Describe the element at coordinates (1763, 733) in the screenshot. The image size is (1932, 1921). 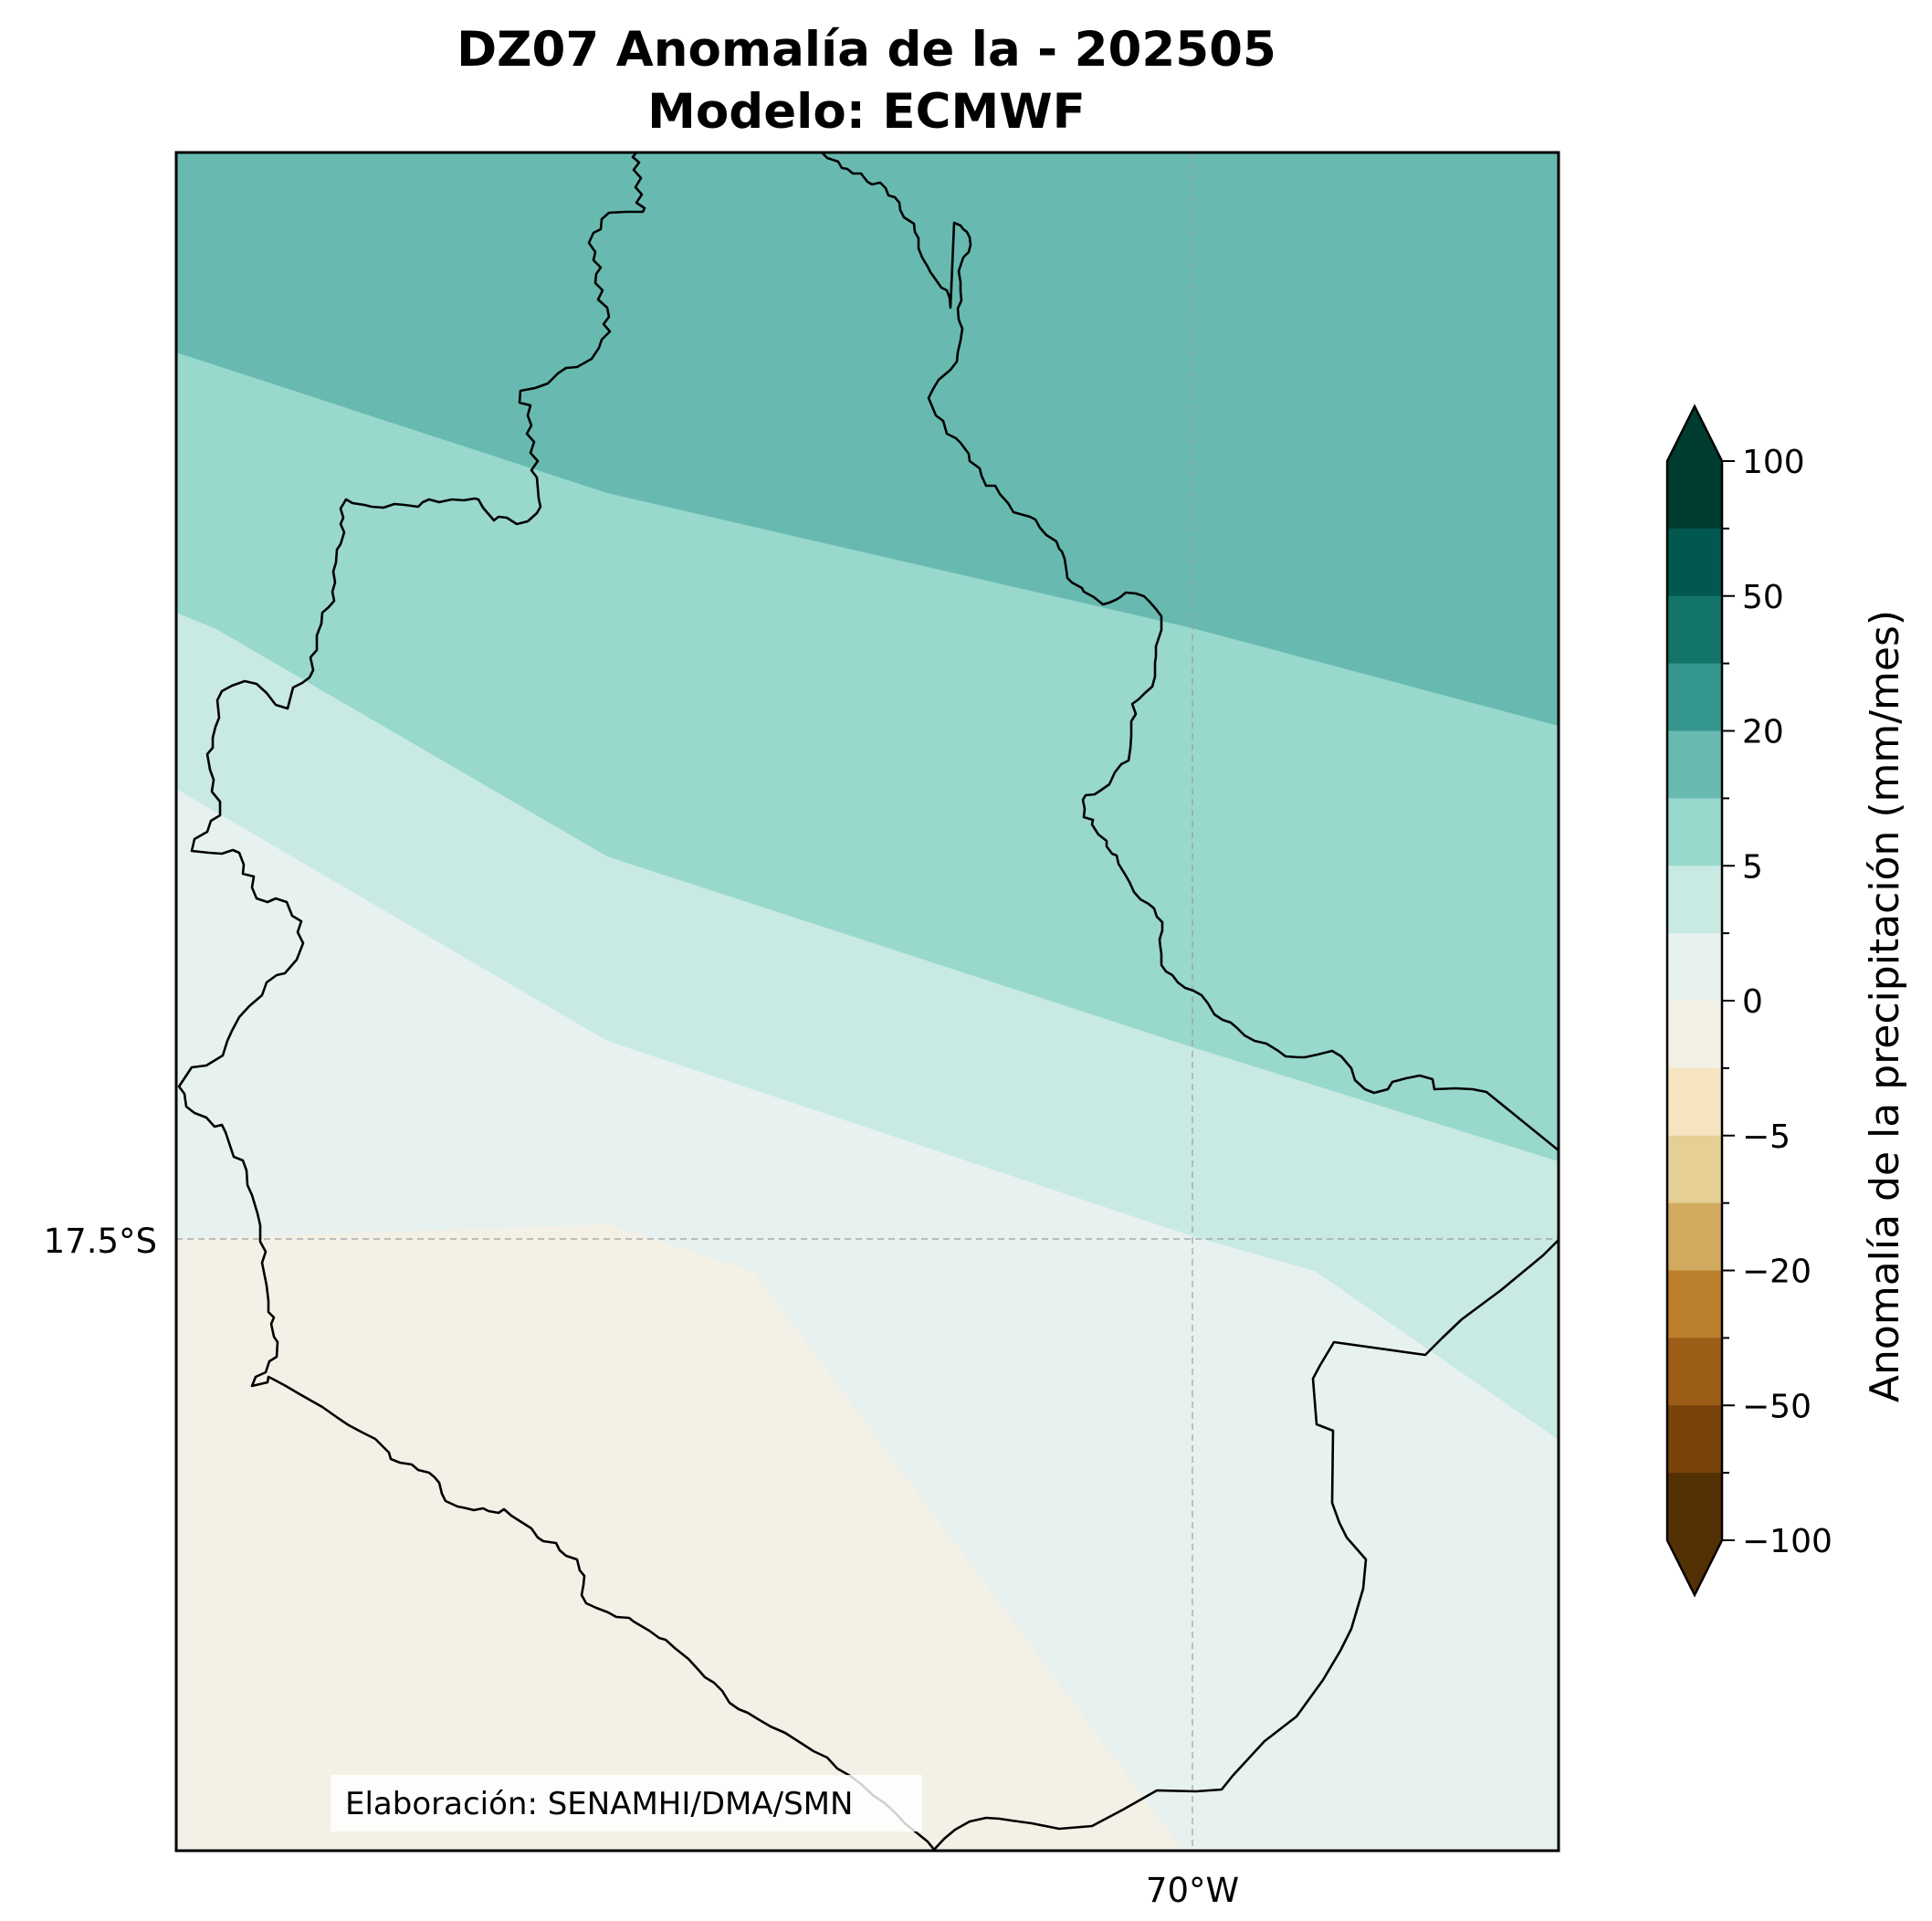
I see `colorbar-tick-label: 20` at that location.